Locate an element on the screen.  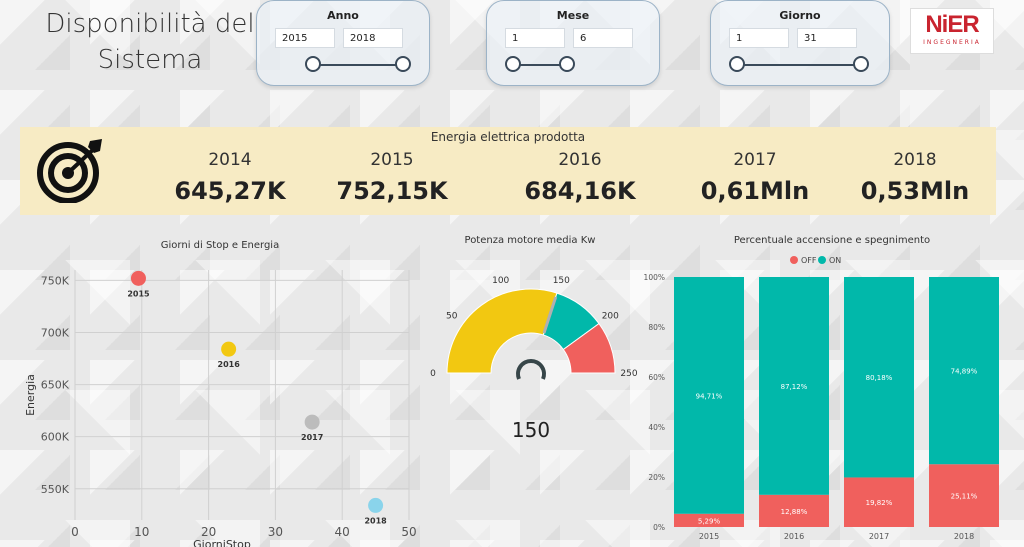
scatter-x-tick-label: 40 is located at coordinates (342, 532).